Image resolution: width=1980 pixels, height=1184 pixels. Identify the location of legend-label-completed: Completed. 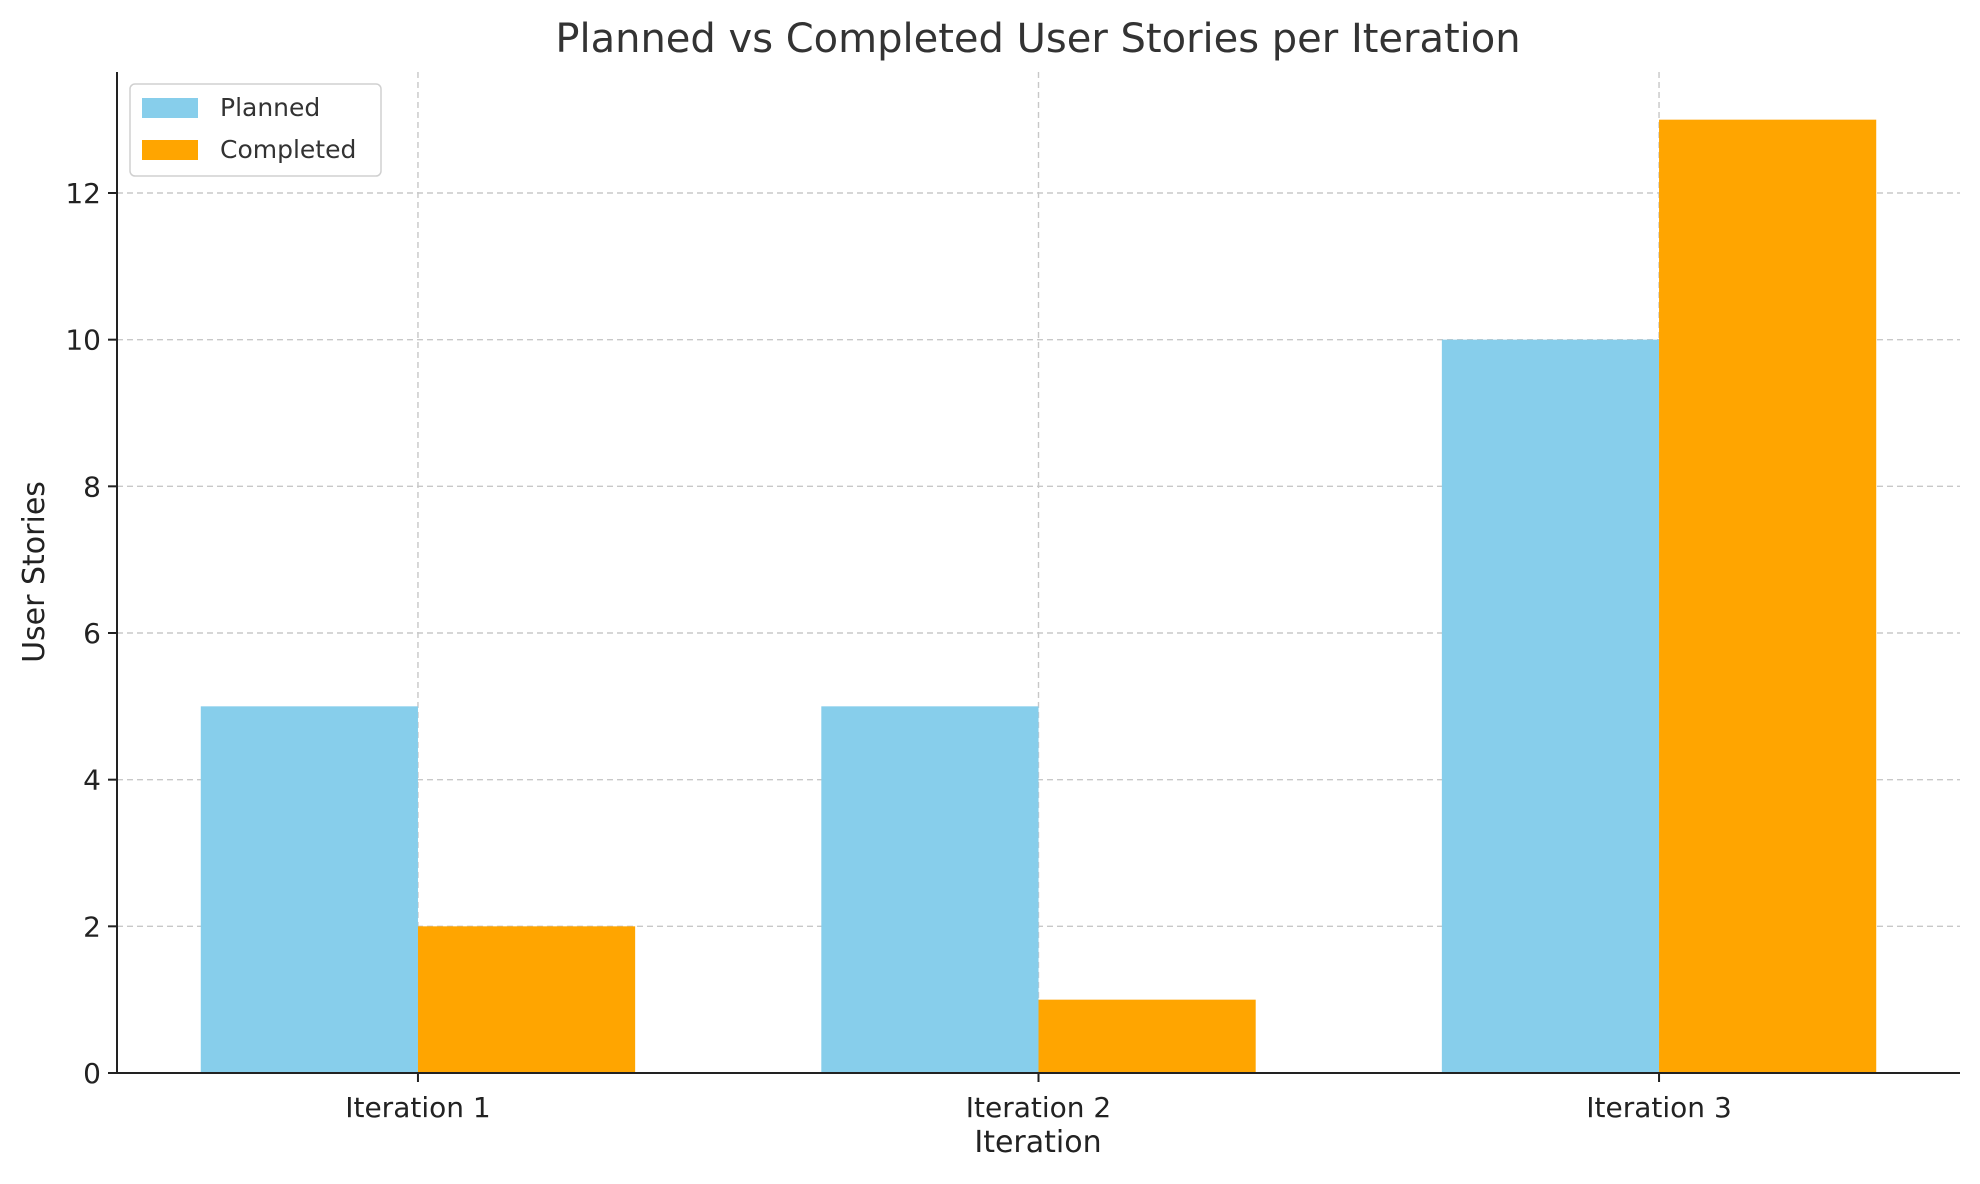
(288, 149).